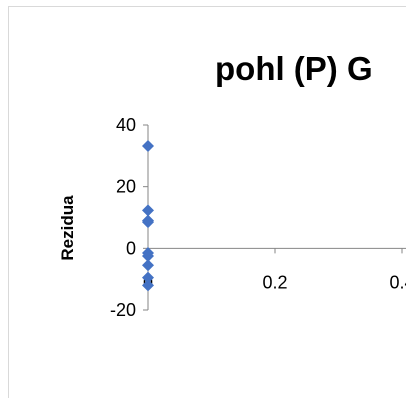  I want to click on y-tick-label: 40, so click(126, 125).